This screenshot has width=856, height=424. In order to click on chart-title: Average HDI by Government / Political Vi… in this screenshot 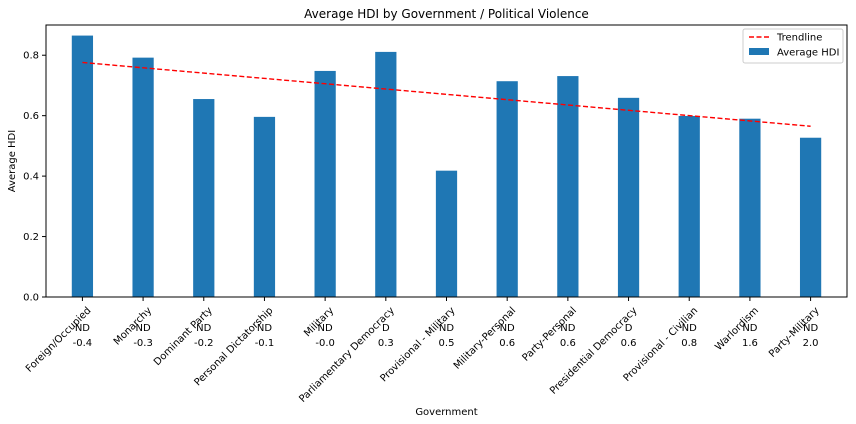, I will do `click(446, 14)`.